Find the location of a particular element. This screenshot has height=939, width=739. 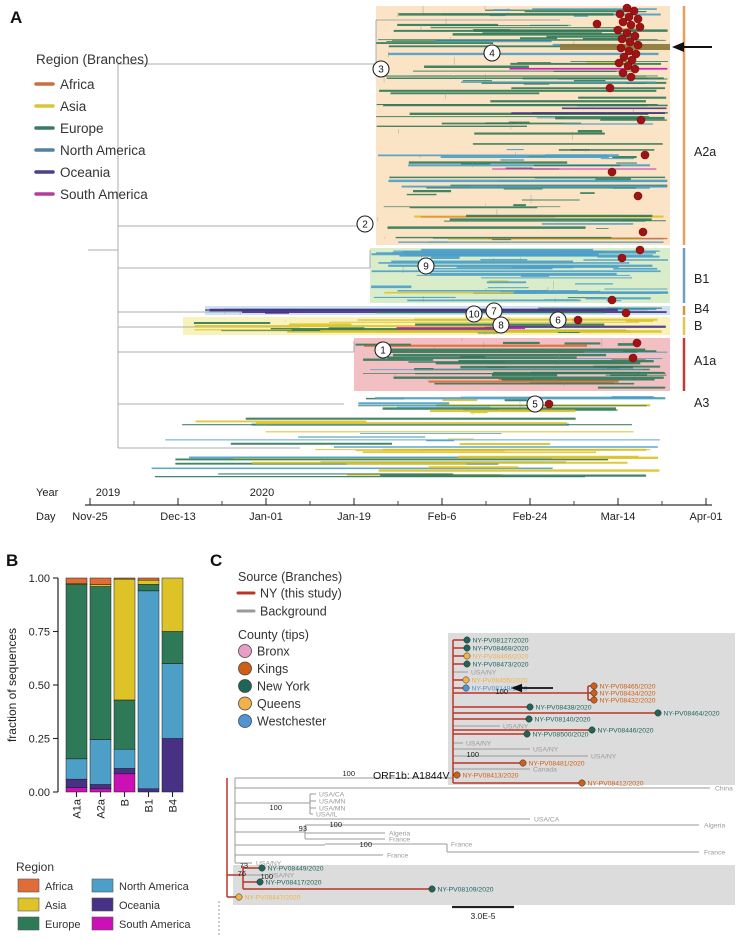

axis-year-label: 2020 is located at coordinates (262, 493).